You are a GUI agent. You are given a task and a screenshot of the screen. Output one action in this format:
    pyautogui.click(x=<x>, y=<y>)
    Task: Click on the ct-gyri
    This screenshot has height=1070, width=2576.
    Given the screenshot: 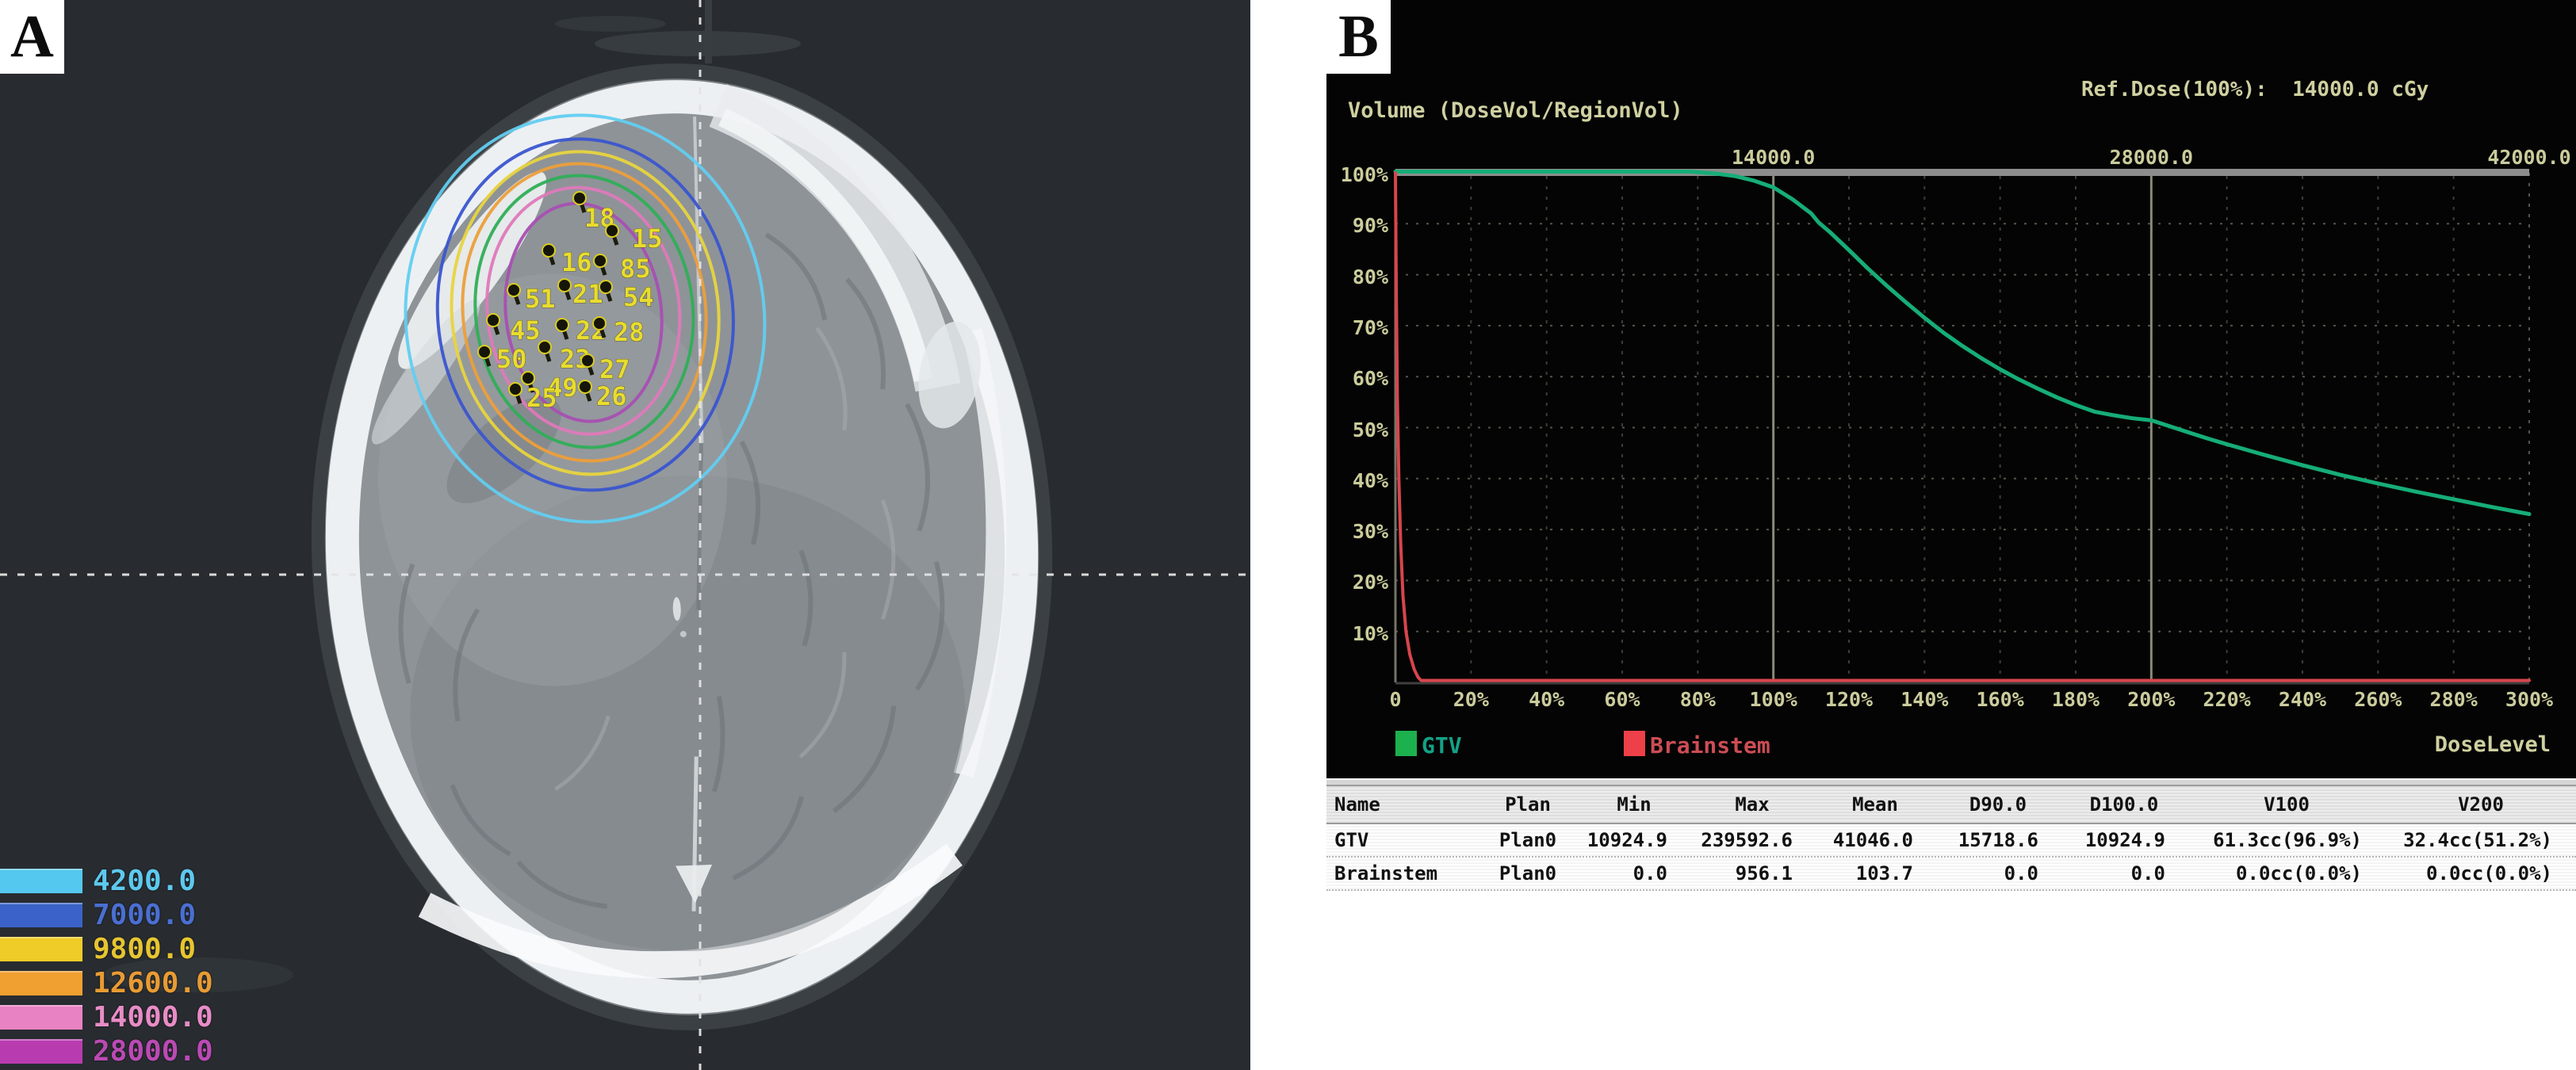 What is the action you would take?
    pyautogui.click(x=725, y=559)
    